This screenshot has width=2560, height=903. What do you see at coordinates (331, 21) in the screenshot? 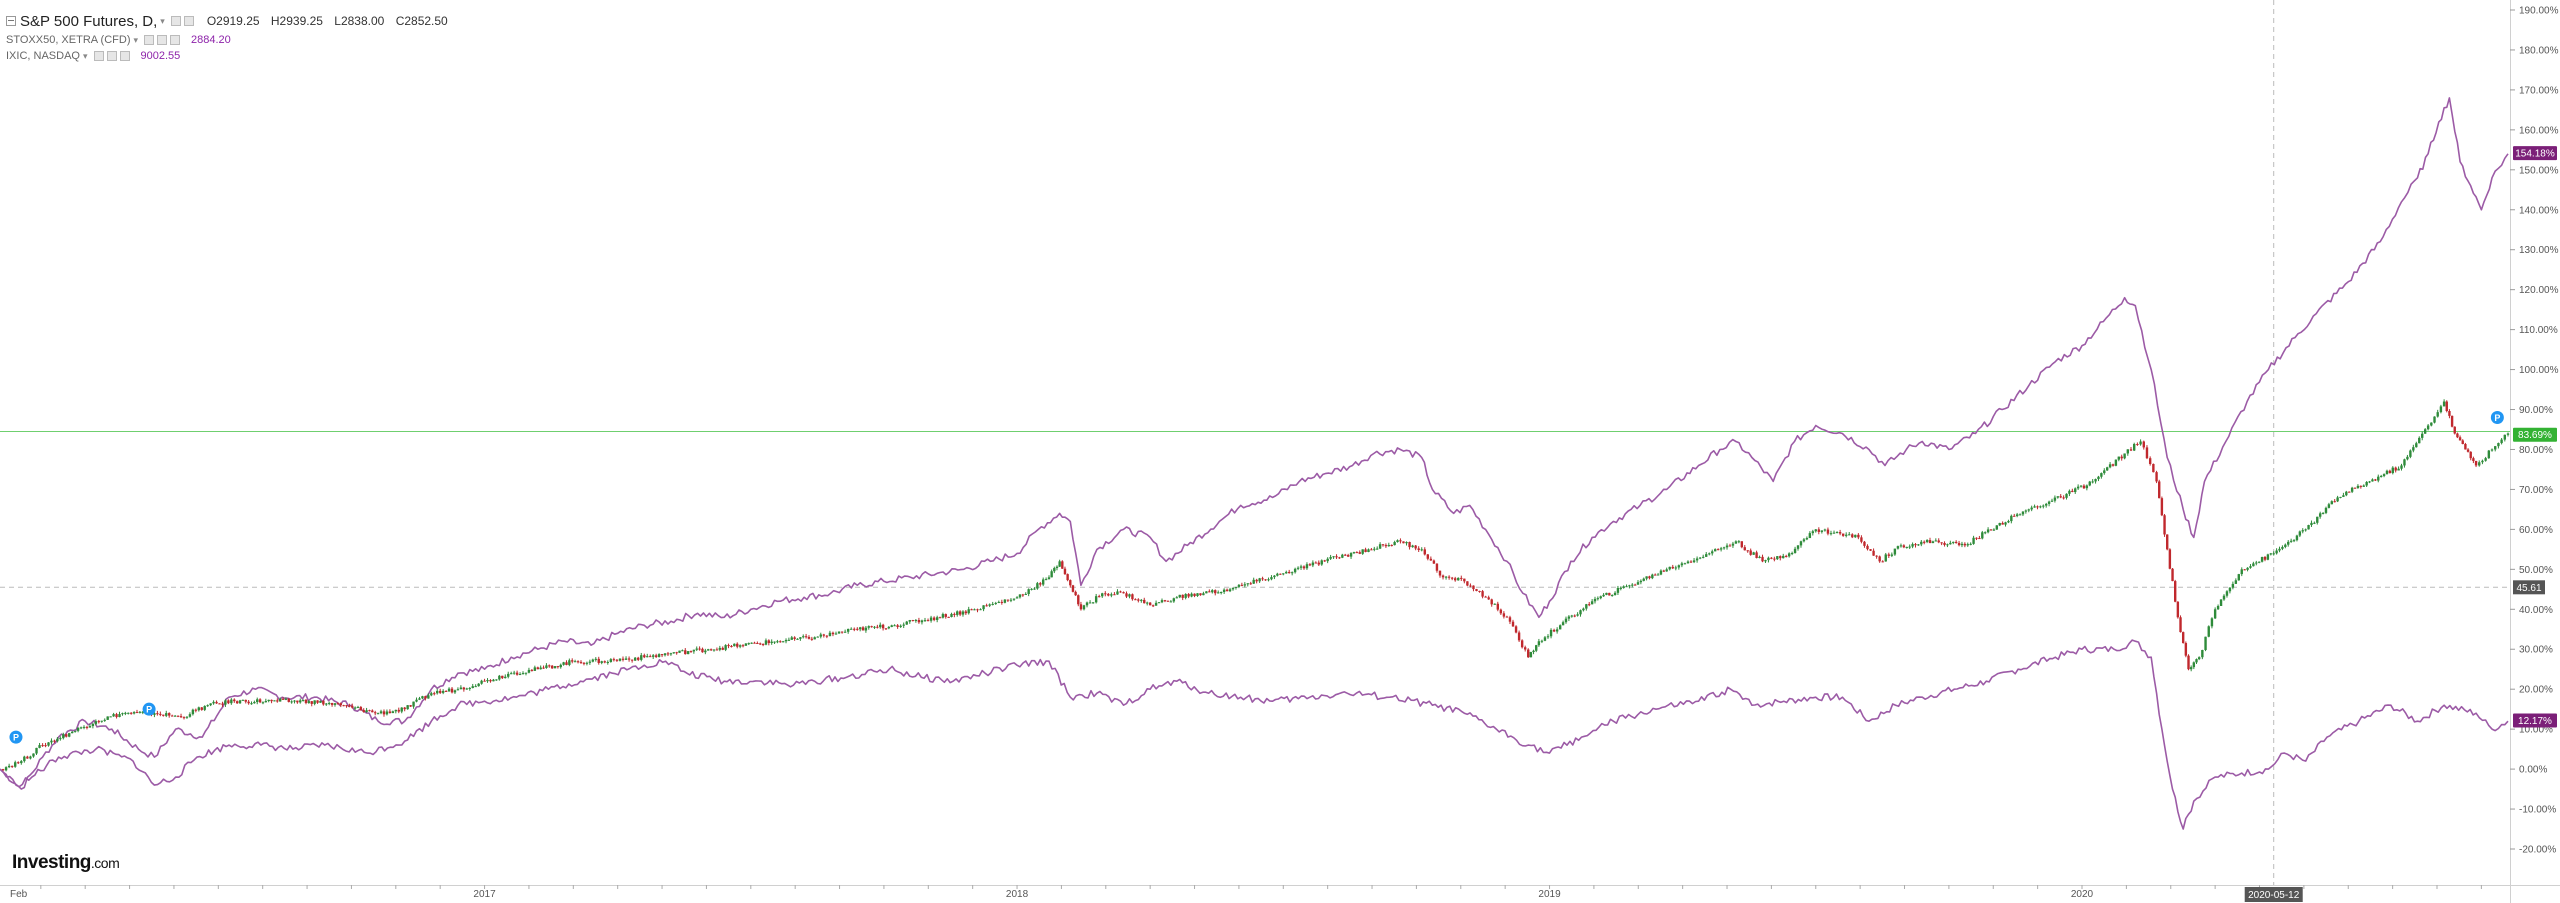
I see `ohlc-values: O2919.25 H2939.25 L2838.00 C2852.50` at bounding box center [331, 21].